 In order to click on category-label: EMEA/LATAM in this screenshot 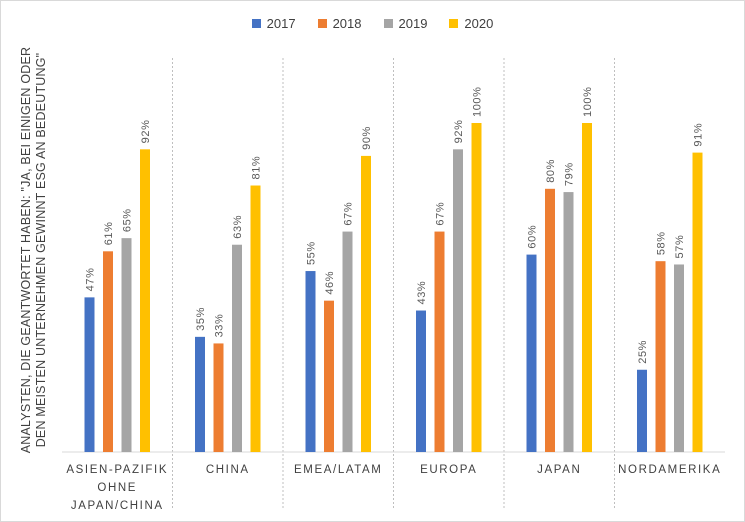, I will do `click(338, 470)`.